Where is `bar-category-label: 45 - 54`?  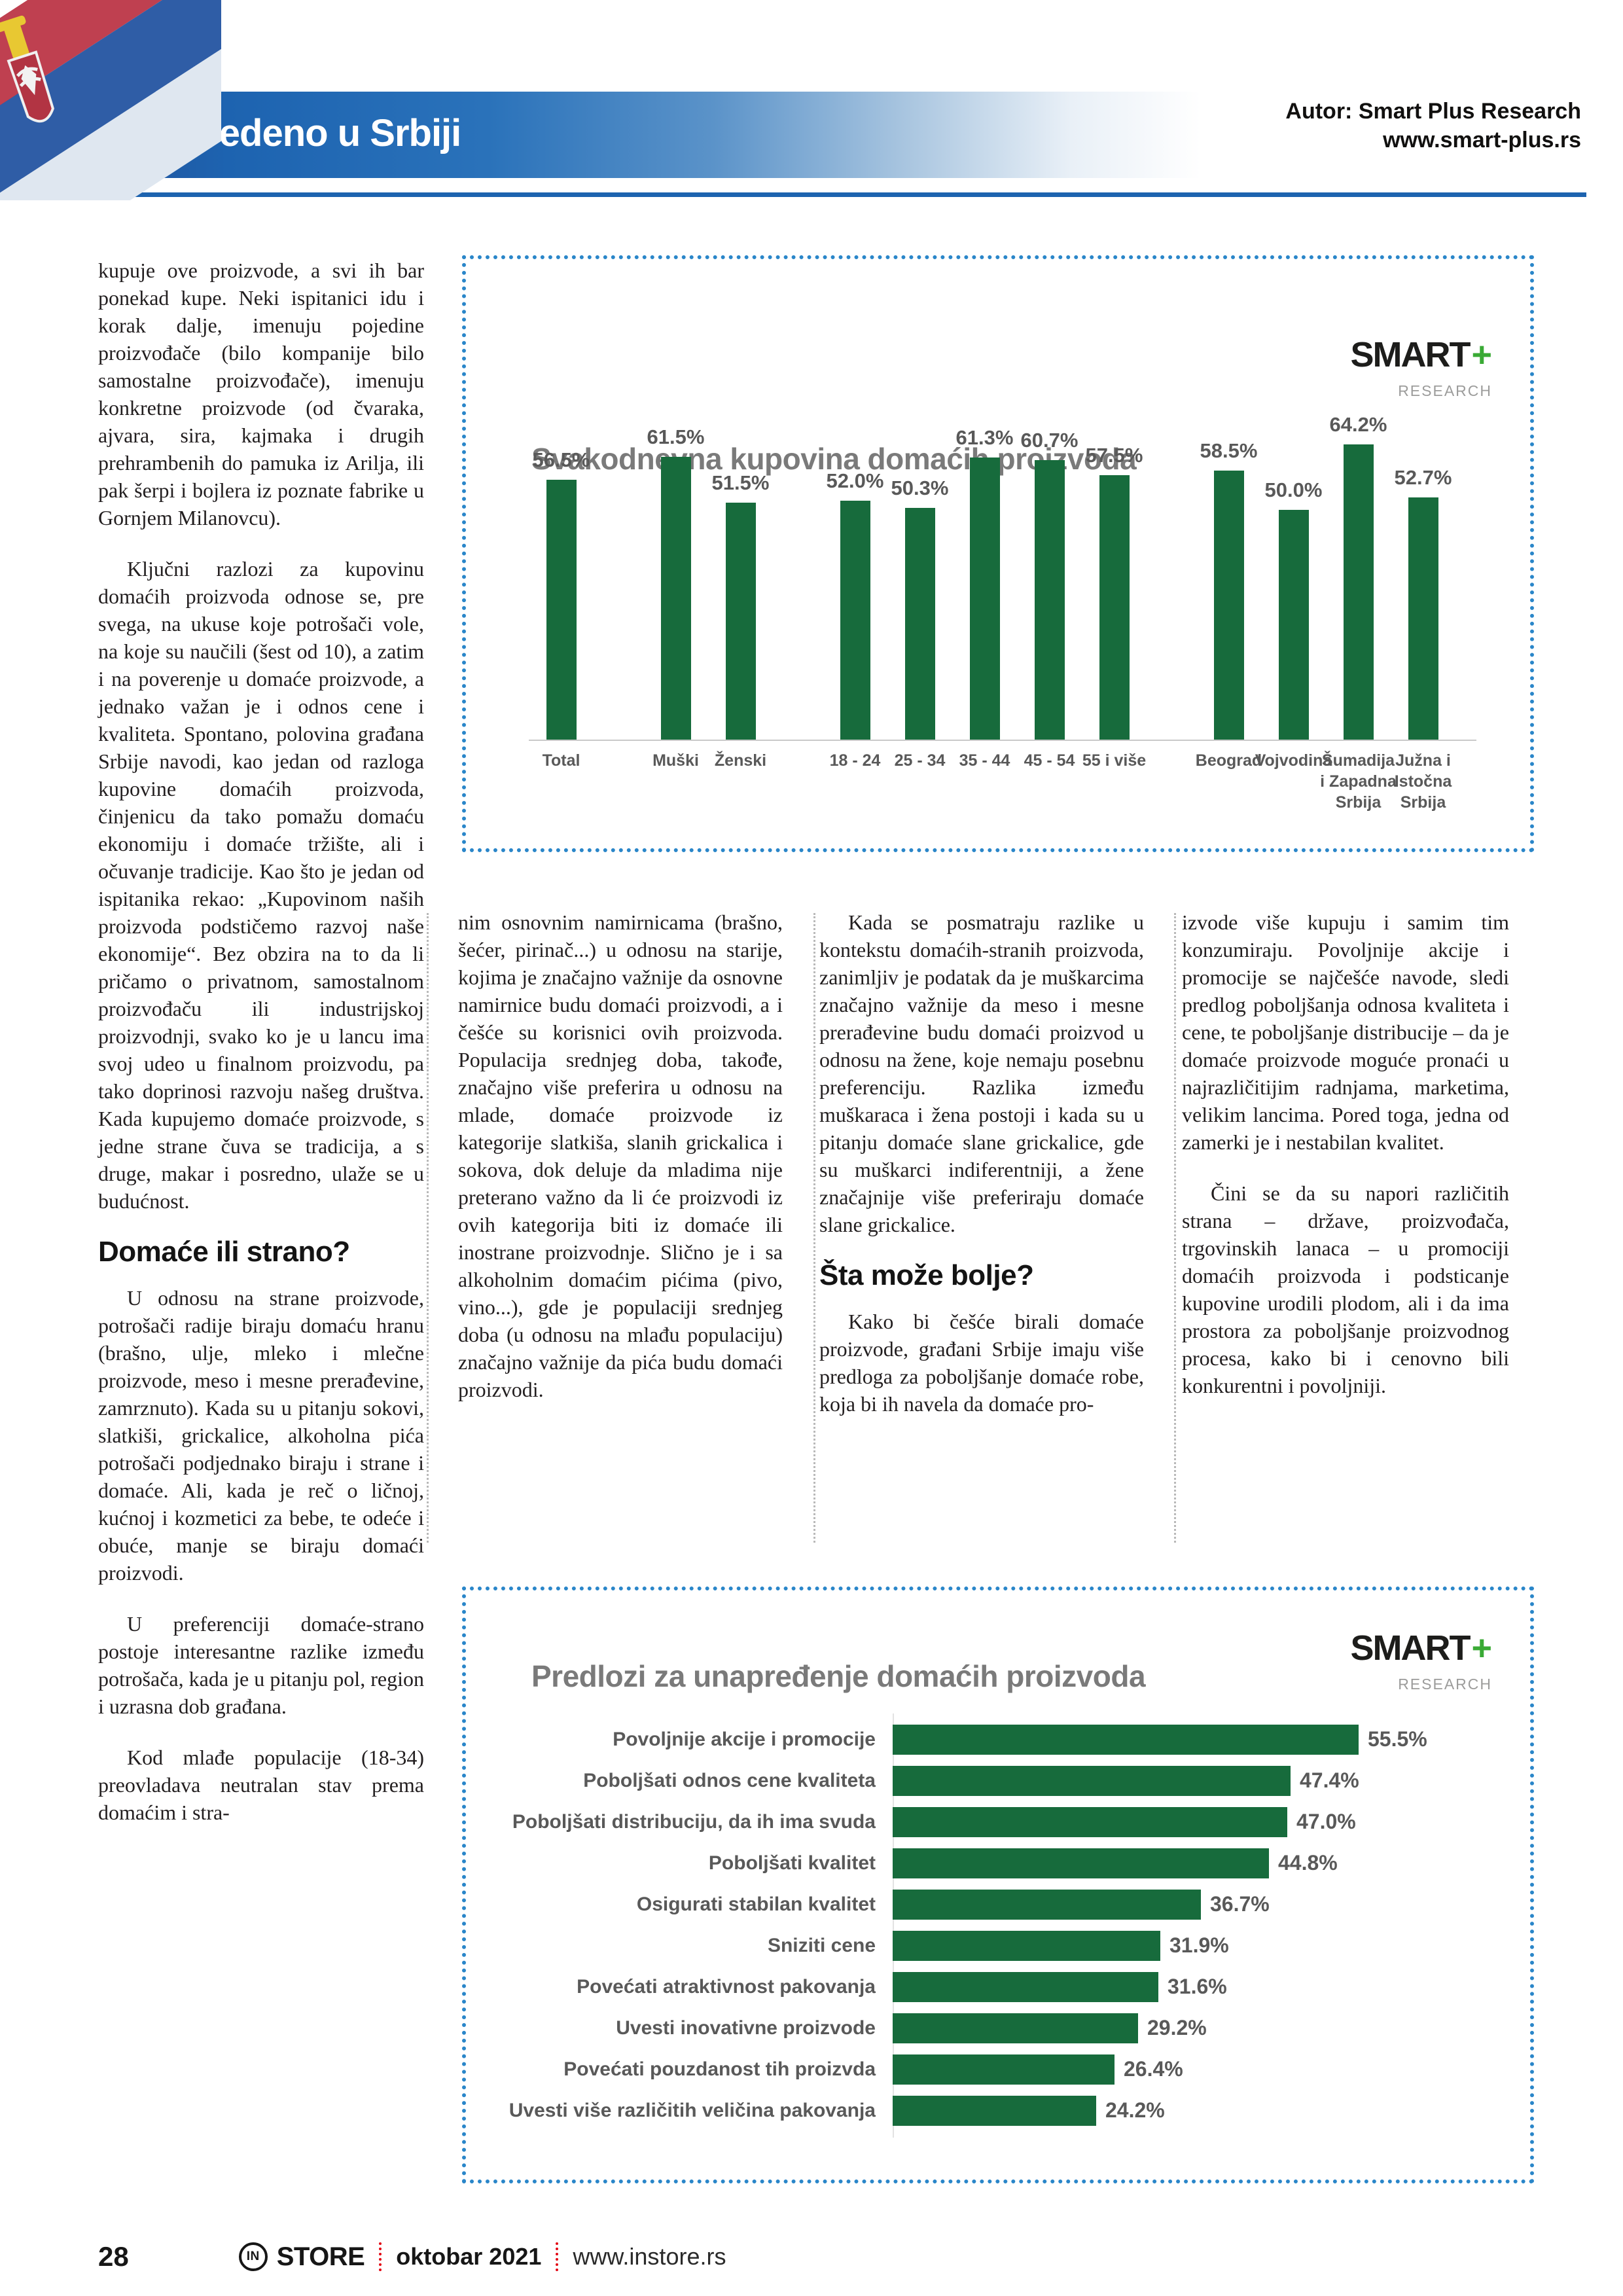
bar-category-label: 45 - 54 is located at coordinates (1049, 760).